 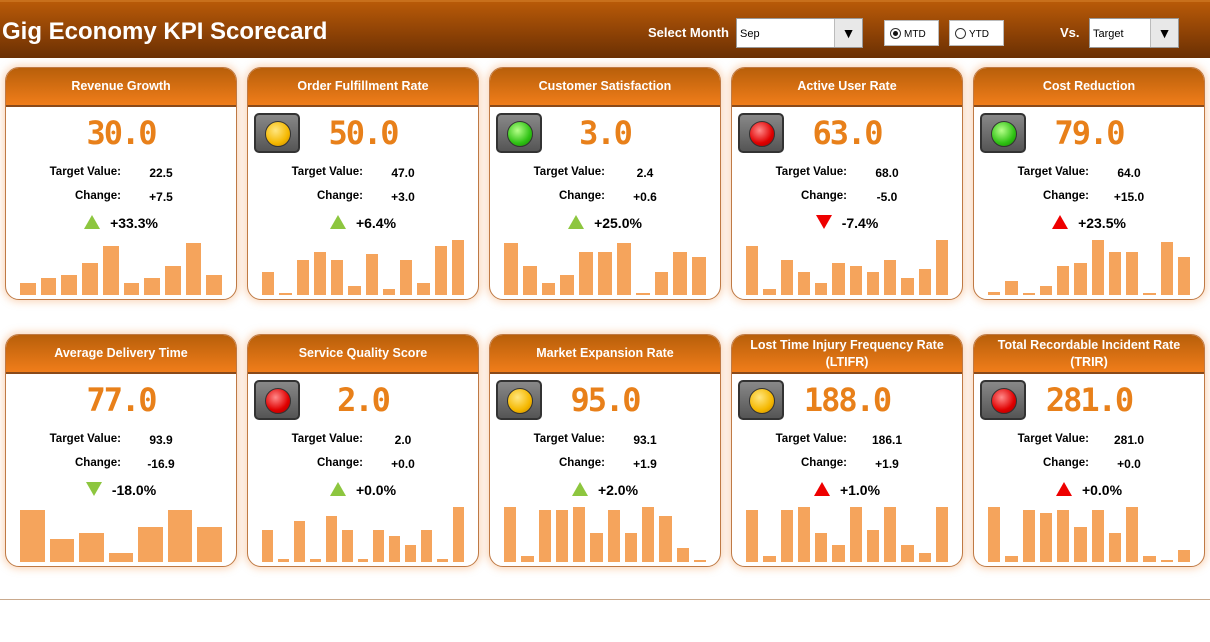 I want to click on kpi-card-title: Market Expansion Rate, so click(x=605, y=354).